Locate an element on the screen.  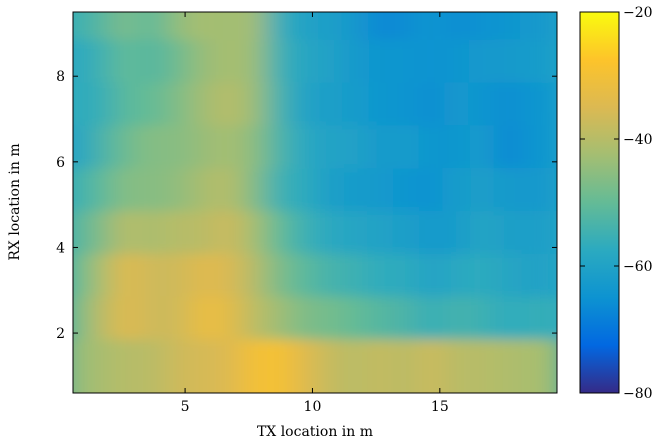
x-tick-label: 10 is located at coordinates (313, 407).